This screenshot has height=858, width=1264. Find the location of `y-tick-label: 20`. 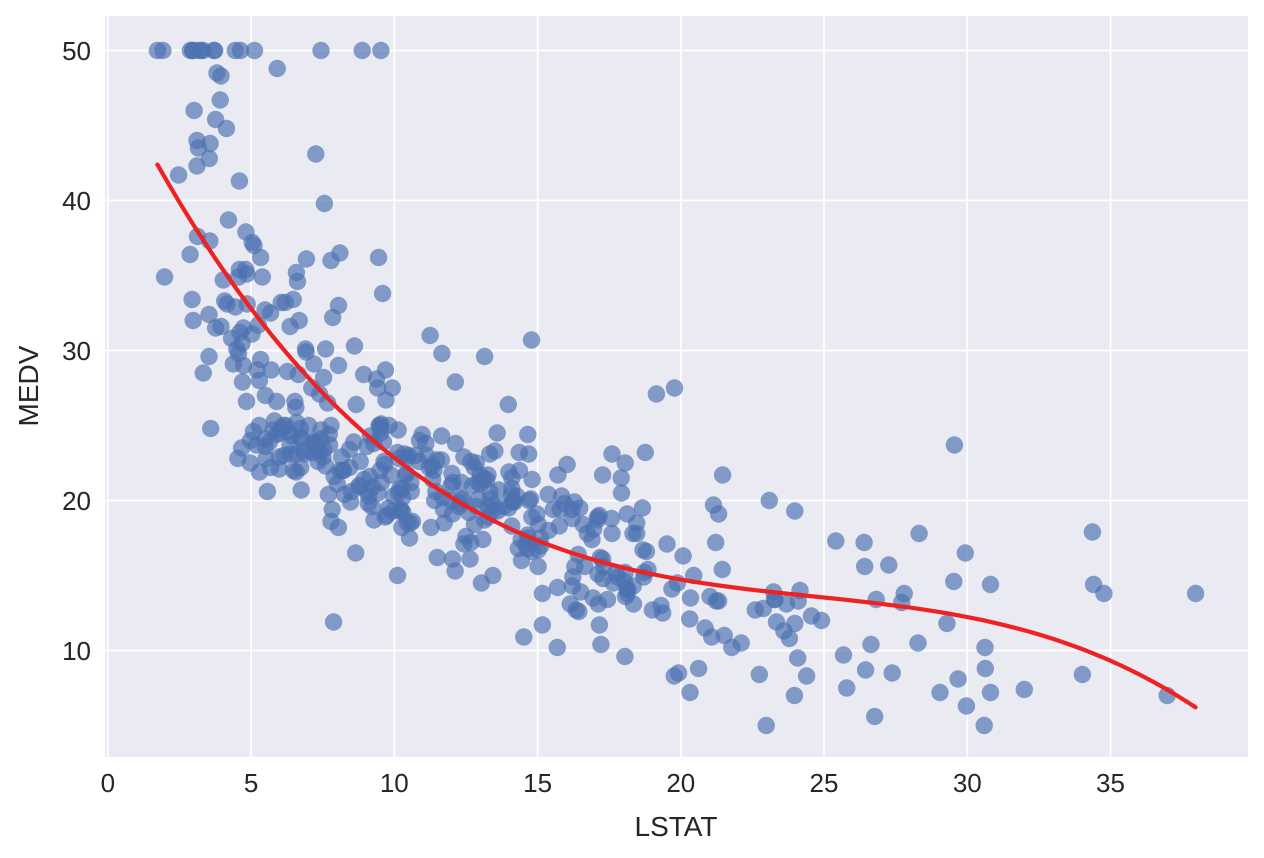

y-tick-label: 20 is located at coordinates (76, 501).